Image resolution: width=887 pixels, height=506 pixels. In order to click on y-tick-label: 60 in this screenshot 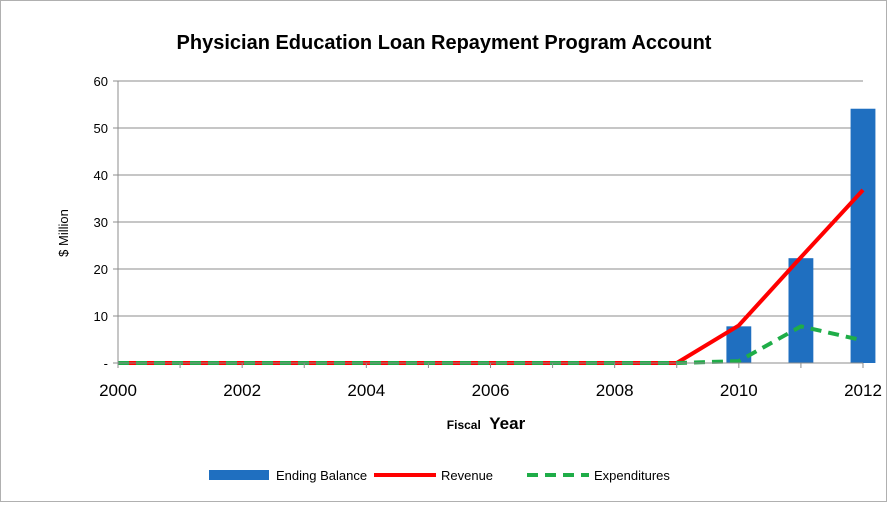, I will do `click(101, 81)`.